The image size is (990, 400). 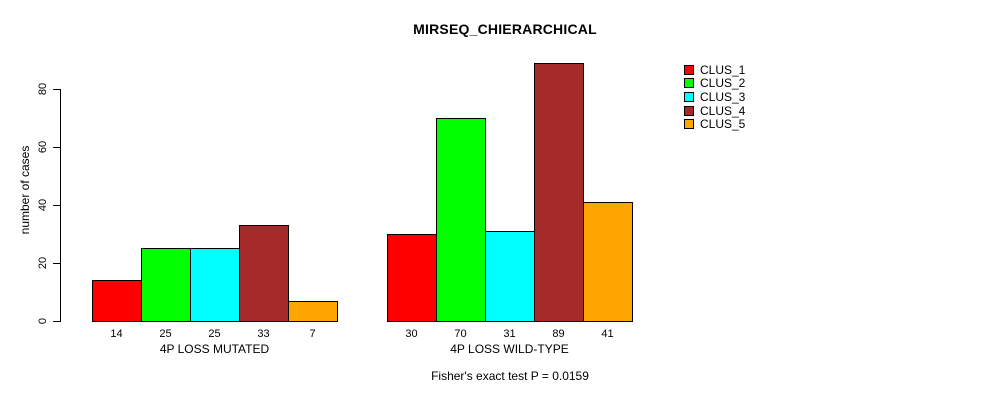 I want to click on legend-item-label: CLUS_3, so click(x=723, y=96).